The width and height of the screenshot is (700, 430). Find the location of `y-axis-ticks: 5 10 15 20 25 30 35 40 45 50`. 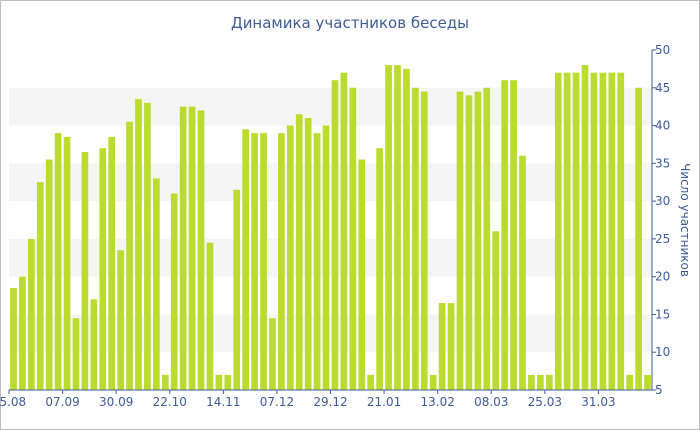

y-axis-ticks: 5 10 15 20 25 30 35 40 45 50 is located at coordinates (661, 220).